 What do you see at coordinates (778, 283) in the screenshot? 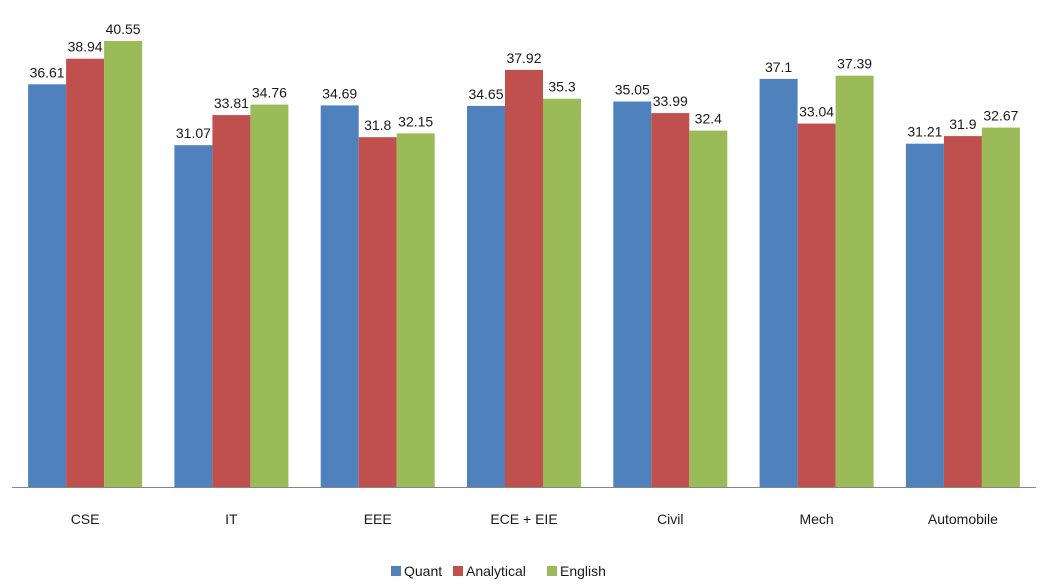
I see `bar-quant-mech` at bounding box center [778, 283].